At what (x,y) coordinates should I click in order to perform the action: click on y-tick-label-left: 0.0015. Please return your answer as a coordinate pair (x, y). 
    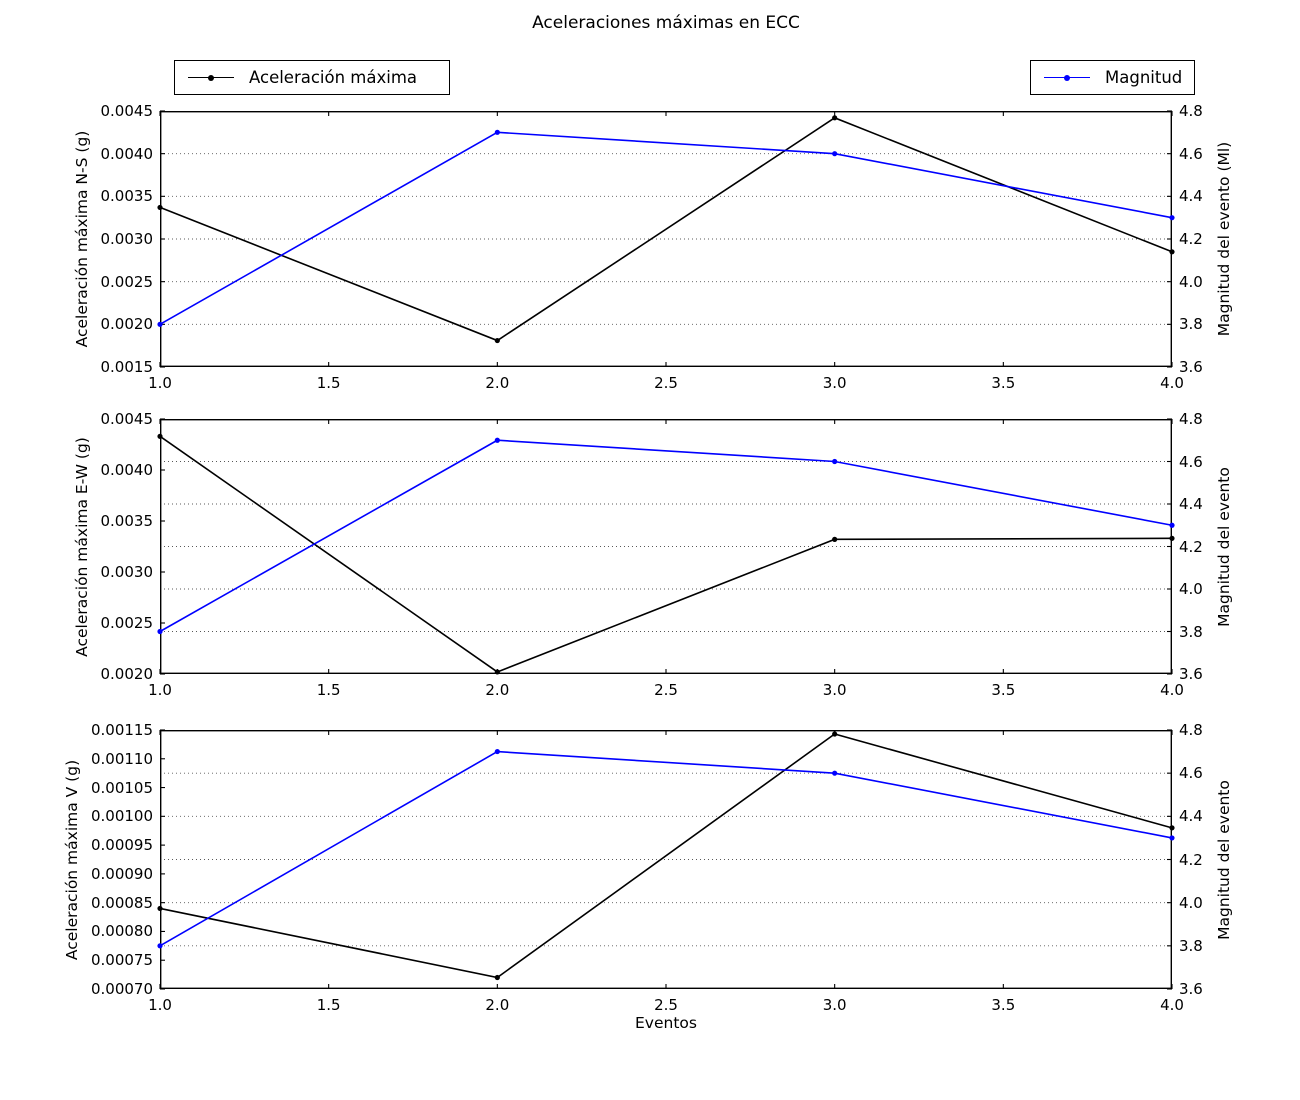
    Looking at the image, I should click on (127, 367).